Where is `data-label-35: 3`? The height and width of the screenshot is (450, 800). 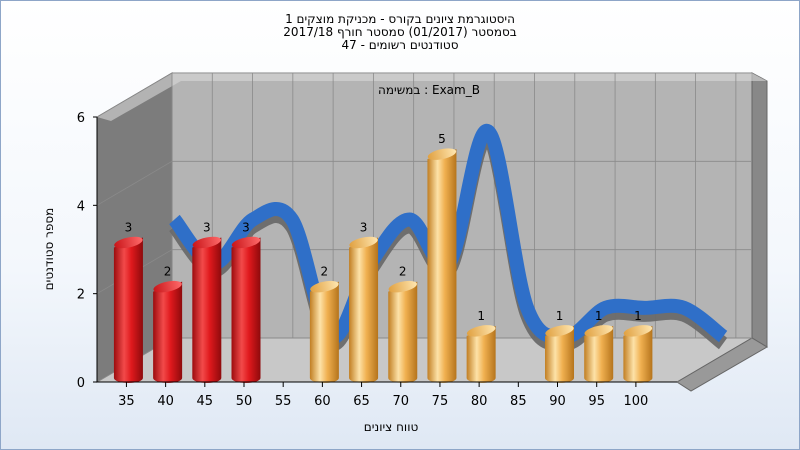
data-label-35: 3 is located at coordinates (129, 228).